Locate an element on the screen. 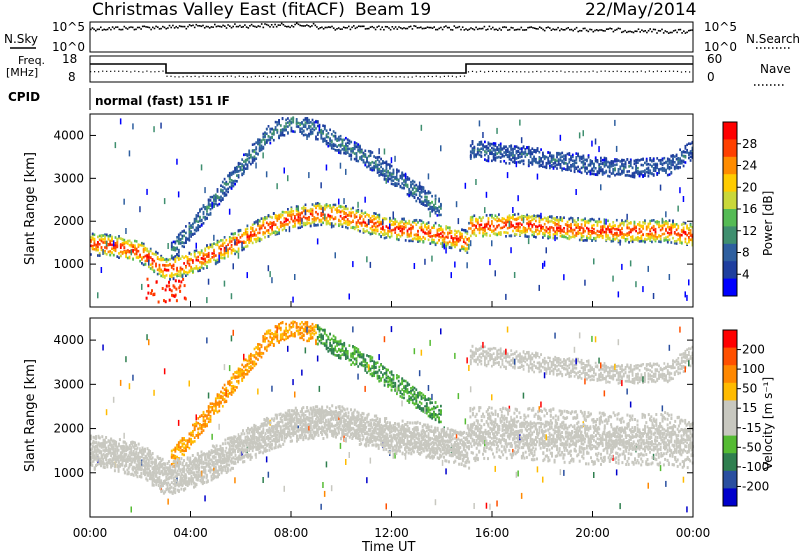 The image size is (800, 554). freq-line is located at coordinates (391, 68).